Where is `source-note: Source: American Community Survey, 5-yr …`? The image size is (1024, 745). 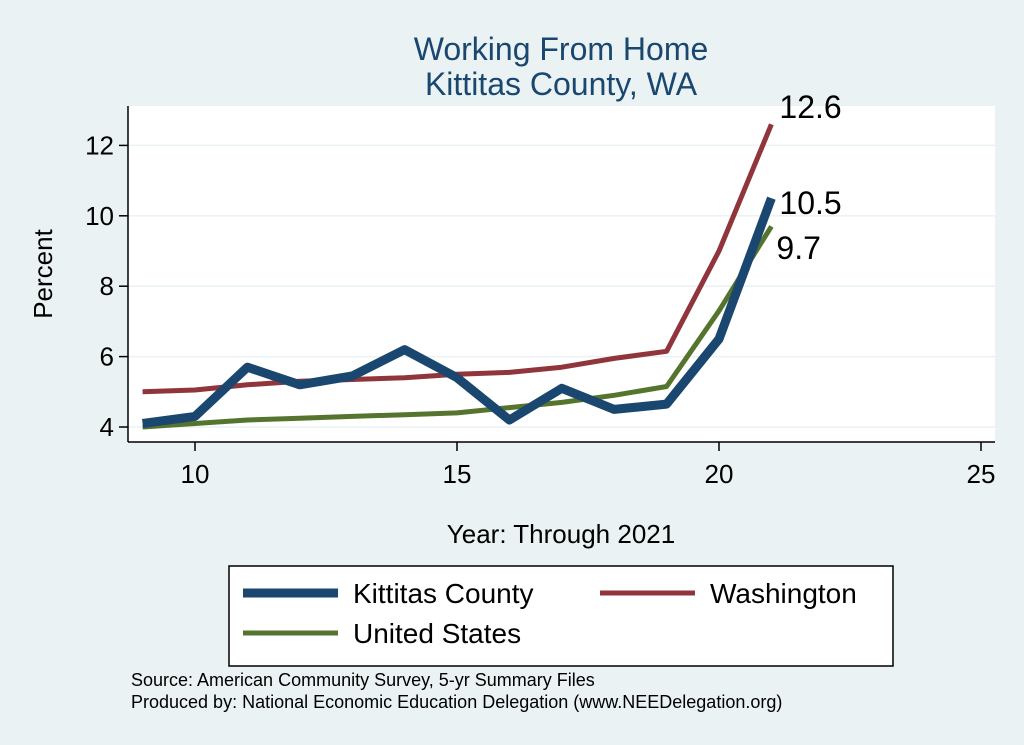 source-note: Source: American Community Survey, 5-yr … is located at coordinates (363, 680).